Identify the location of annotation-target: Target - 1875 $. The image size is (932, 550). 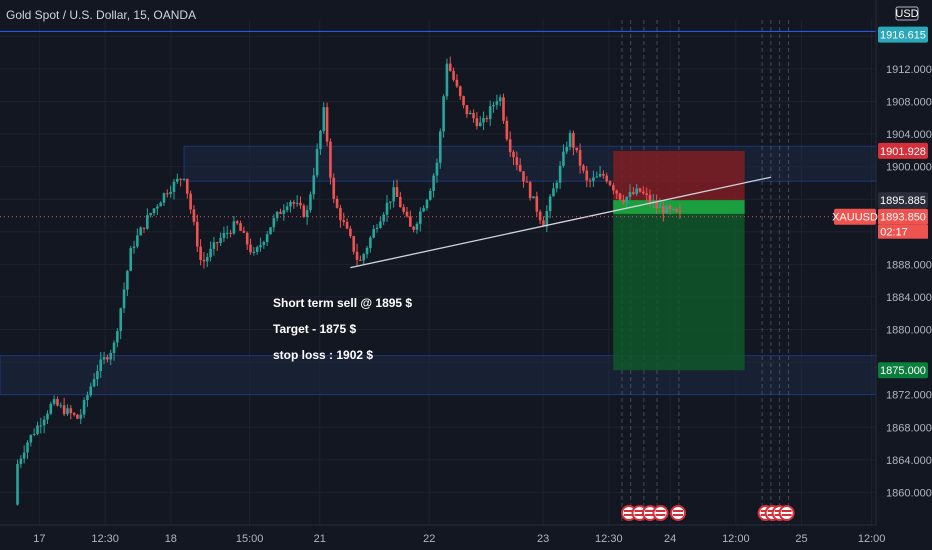
(315, 329).